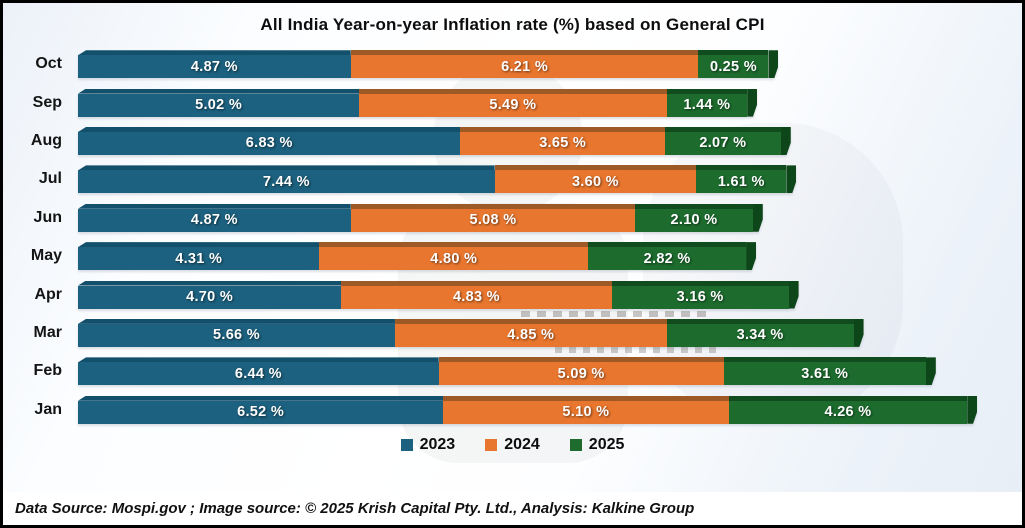 The height and width of the screenshot is (528, 1025). What do you see at coordinates (427, 445) in the screenshot?
I see `legend-item-2023: 2023` at bounding box center [427, 445].